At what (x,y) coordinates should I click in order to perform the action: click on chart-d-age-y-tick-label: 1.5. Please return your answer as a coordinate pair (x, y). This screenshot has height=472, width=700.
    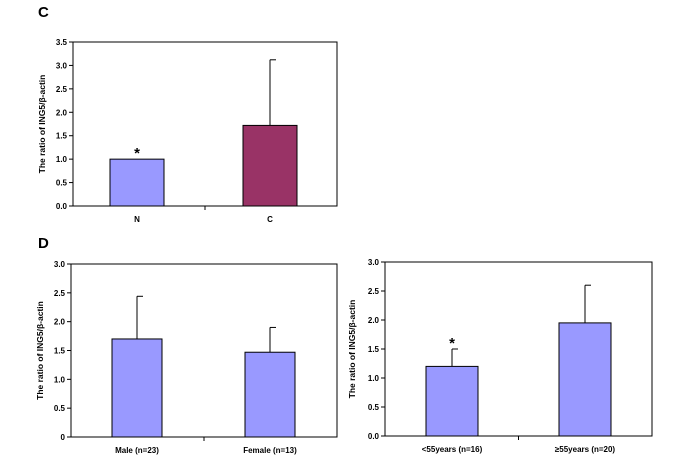
    Looking at the image, I should click on (374, 349).